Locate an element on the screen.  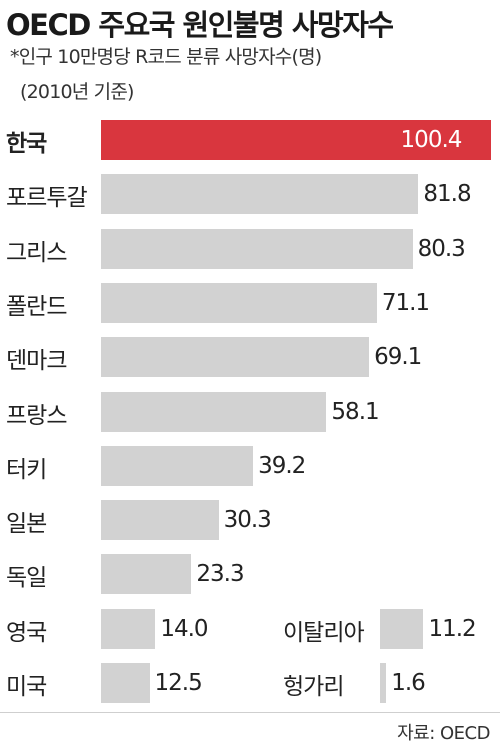
value-label: 100.4 is located at coordinates (431, 140).